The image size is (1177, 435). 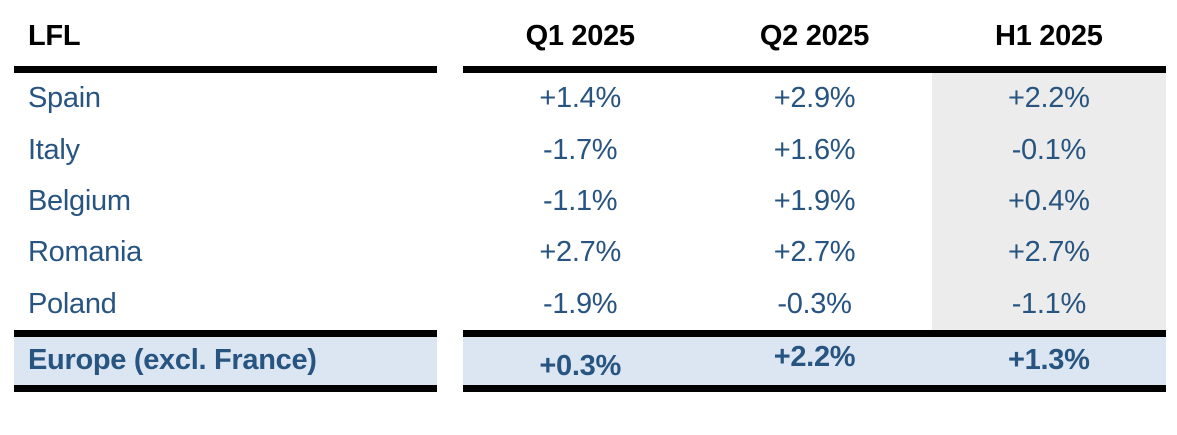 What do you see at coordinates (85, 252) in the screenshot?
I see `row-label: Romania` at bounding box center [85, 252].